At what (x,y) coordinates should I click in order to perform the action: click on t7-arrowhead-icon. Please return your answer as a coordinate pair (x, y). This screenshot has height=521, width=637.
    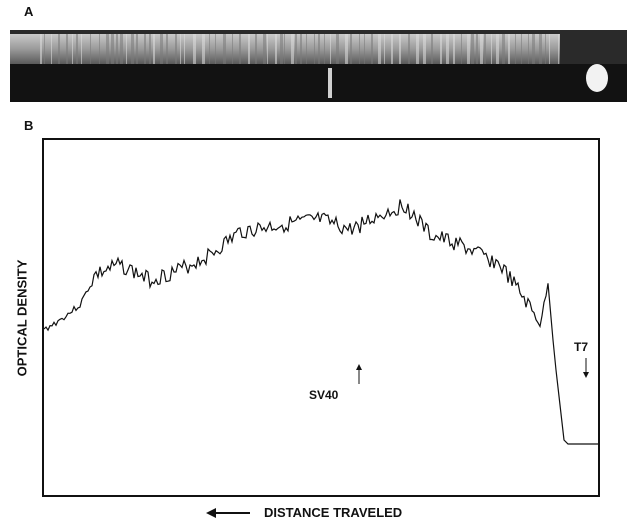
    Looking at the image, I should click on (586, 375).